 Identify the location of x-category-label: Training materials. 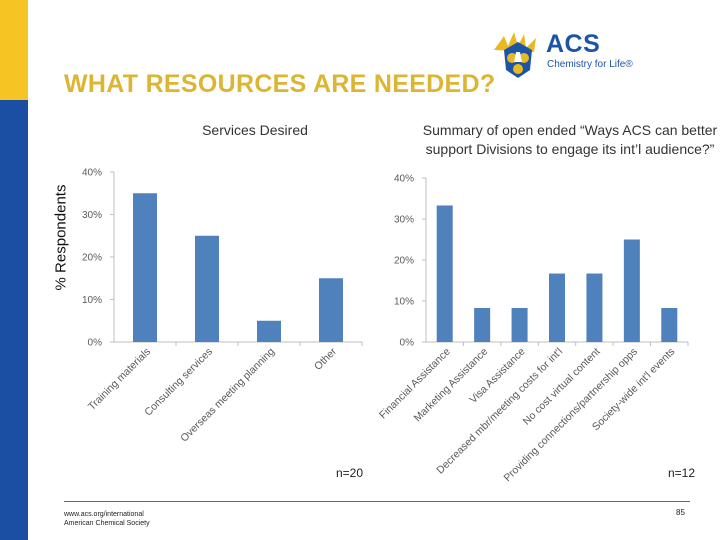
(119, 379).